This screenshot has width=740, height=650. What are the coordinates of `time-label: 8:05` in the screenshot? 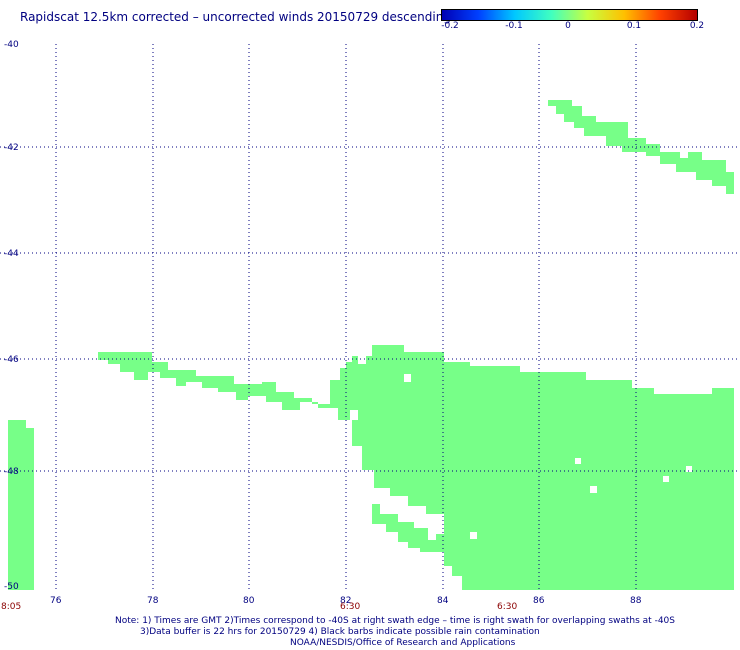 It's located at (11, 607).